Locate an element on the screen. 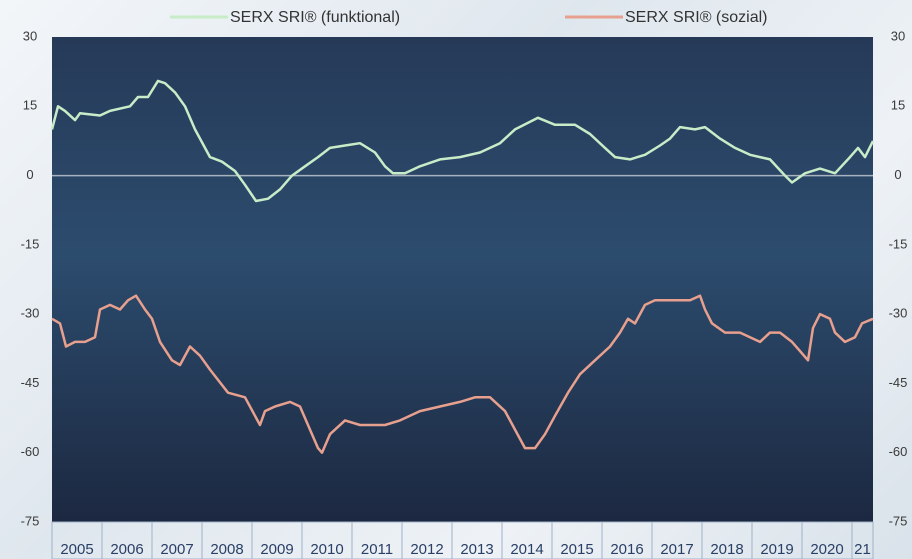  x-tick-label: 2016 is located at coordinates (626, 549).